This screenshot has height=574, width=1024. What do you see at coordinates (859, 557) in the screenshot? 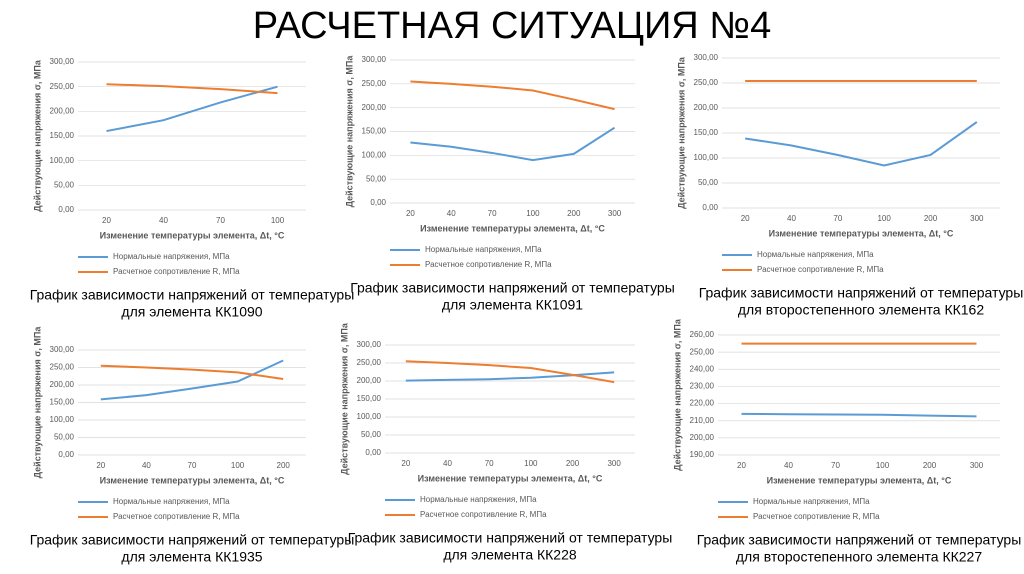
I see `caption: для второстепенного элемента КК227` at bounding box center [859, 557].